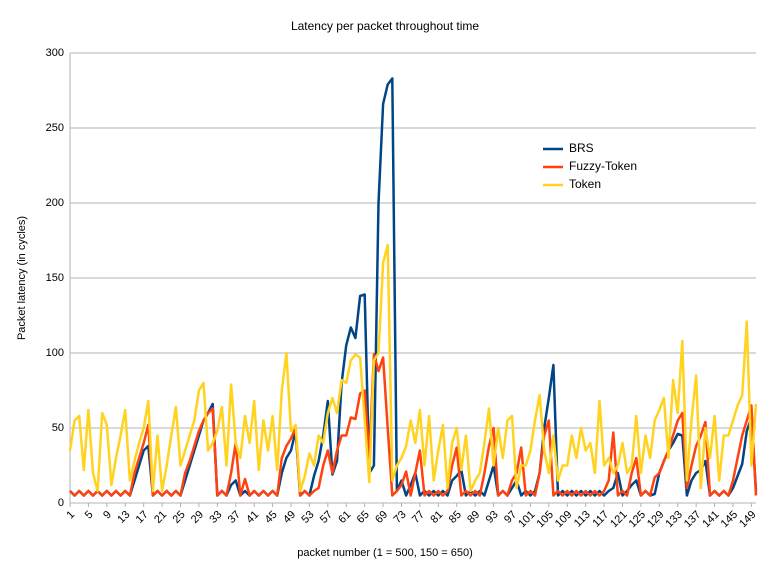  What do you see at coordinates (289, 517) in the screenshot?
I see `x-tick-label: 49` at bounding box center [289, 517].